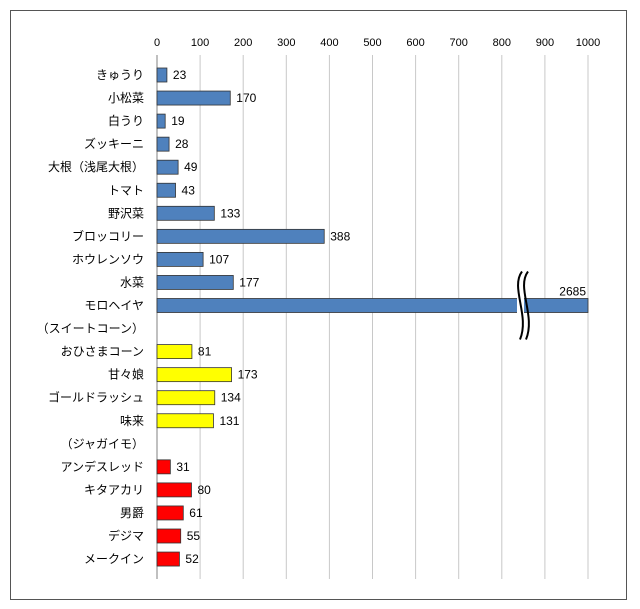 This screenshot has height=609, width=640. Describe the element at coordinates (132, 513) in the screenshot. I see `category-label: 男爵` at that location.